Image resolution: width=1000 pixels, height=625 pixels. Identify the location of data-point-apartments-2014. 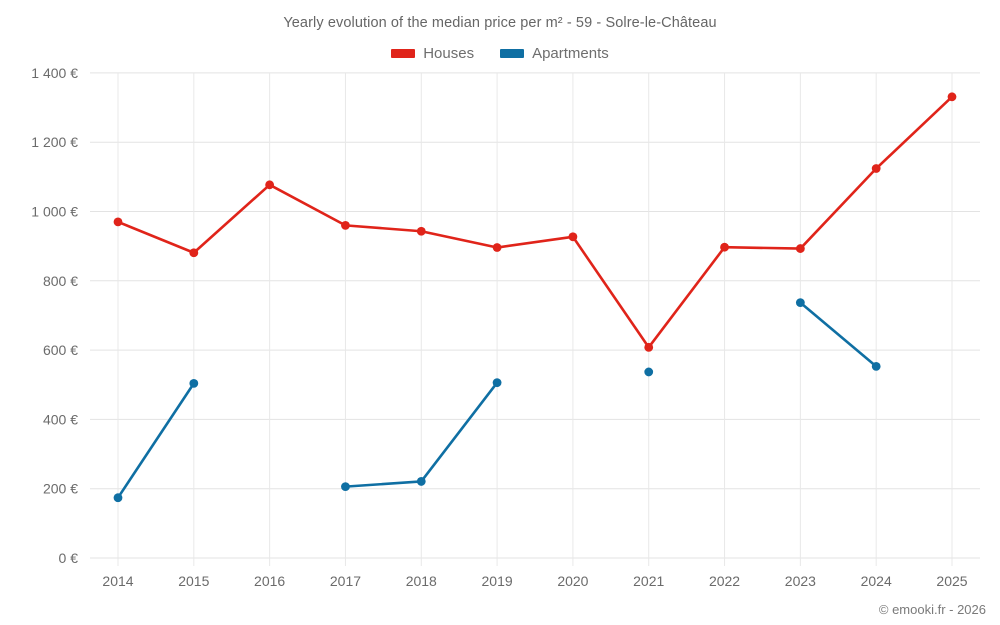
(118, 498).